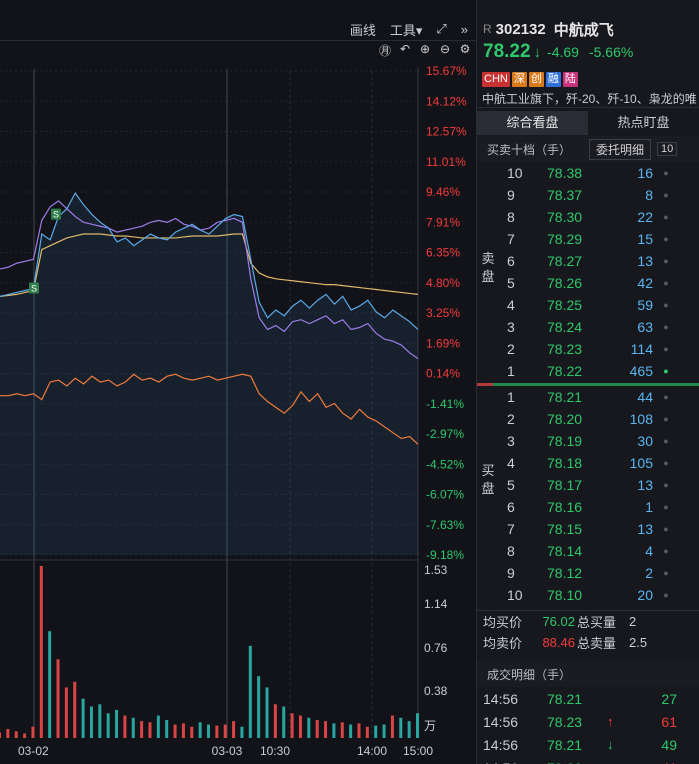  What do you see at coordinates (588, 217) in the screenshot?
I see `ask-level-row: 8 78.30 22 ●` at bounding box center [588, 217].